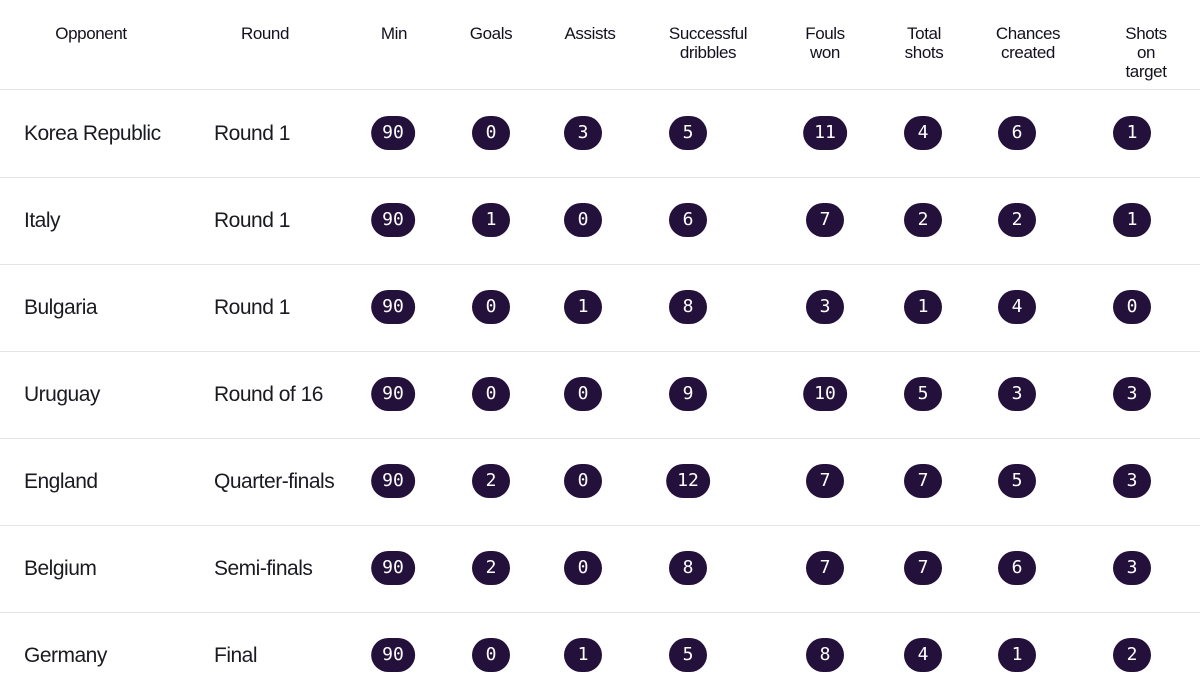 This screenshot has width=1200, height=700. Describe the element at coordinates (1017, 220) in the screenshot. I see `chances-created-value-pill: 2` at that location.